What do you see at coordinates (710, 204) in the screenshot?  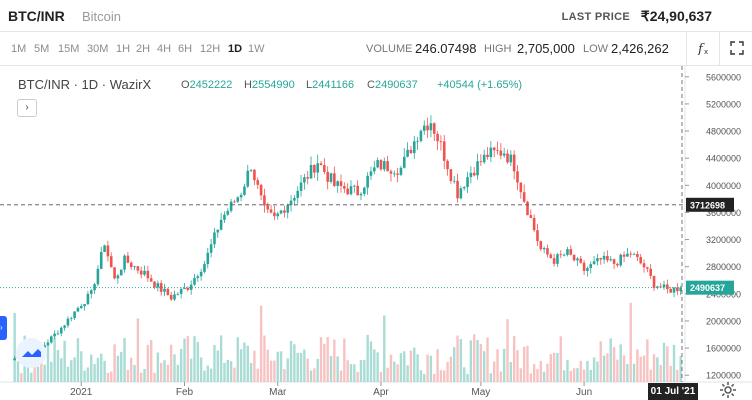 I see `crosshair-price-badge` at bounding box center [710, 204].